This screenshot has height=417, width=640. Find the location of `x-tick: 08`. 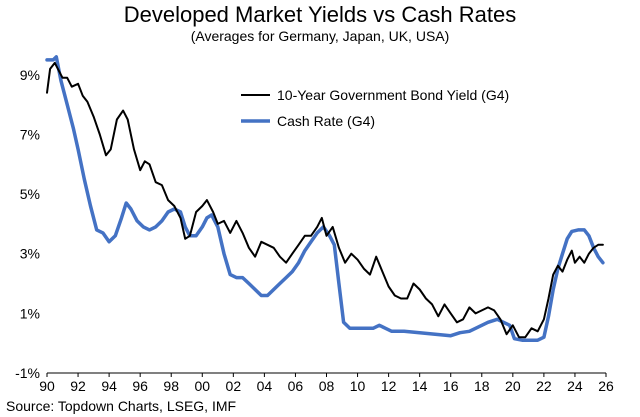

x-tick: 08 is located at coordinates (327, 383).